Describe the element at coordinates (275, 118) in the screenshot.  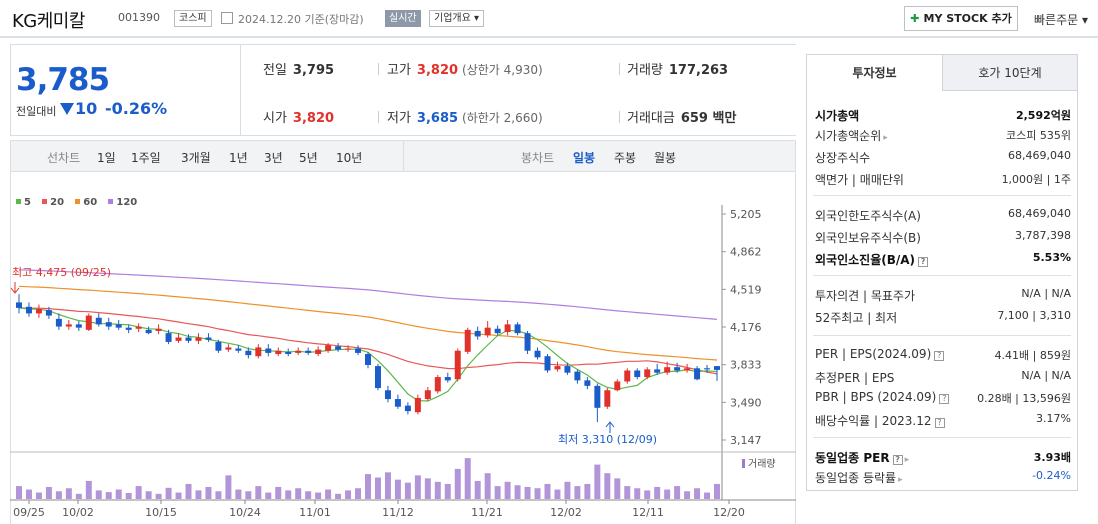
I see `stat-label: 시가` at that location.